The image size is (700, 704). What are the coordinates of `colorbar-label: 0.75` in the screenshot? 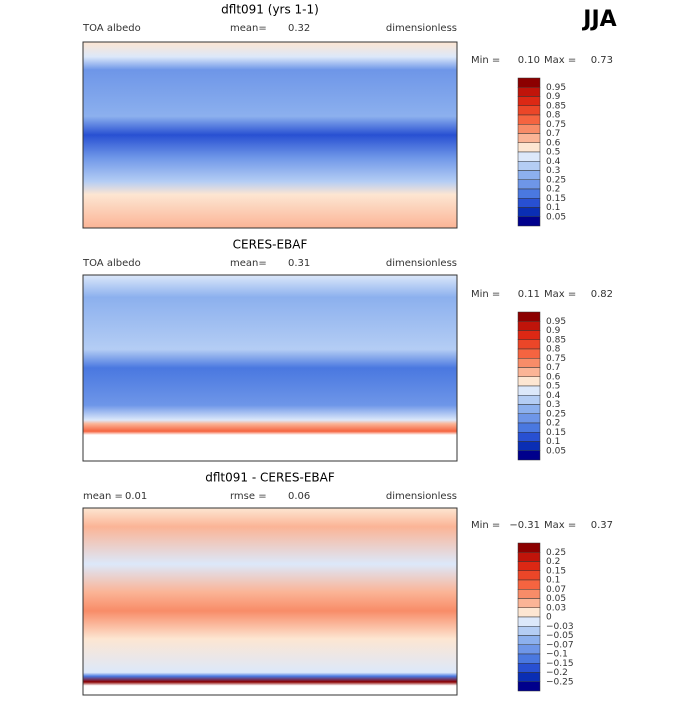 It's located at (556, 359).